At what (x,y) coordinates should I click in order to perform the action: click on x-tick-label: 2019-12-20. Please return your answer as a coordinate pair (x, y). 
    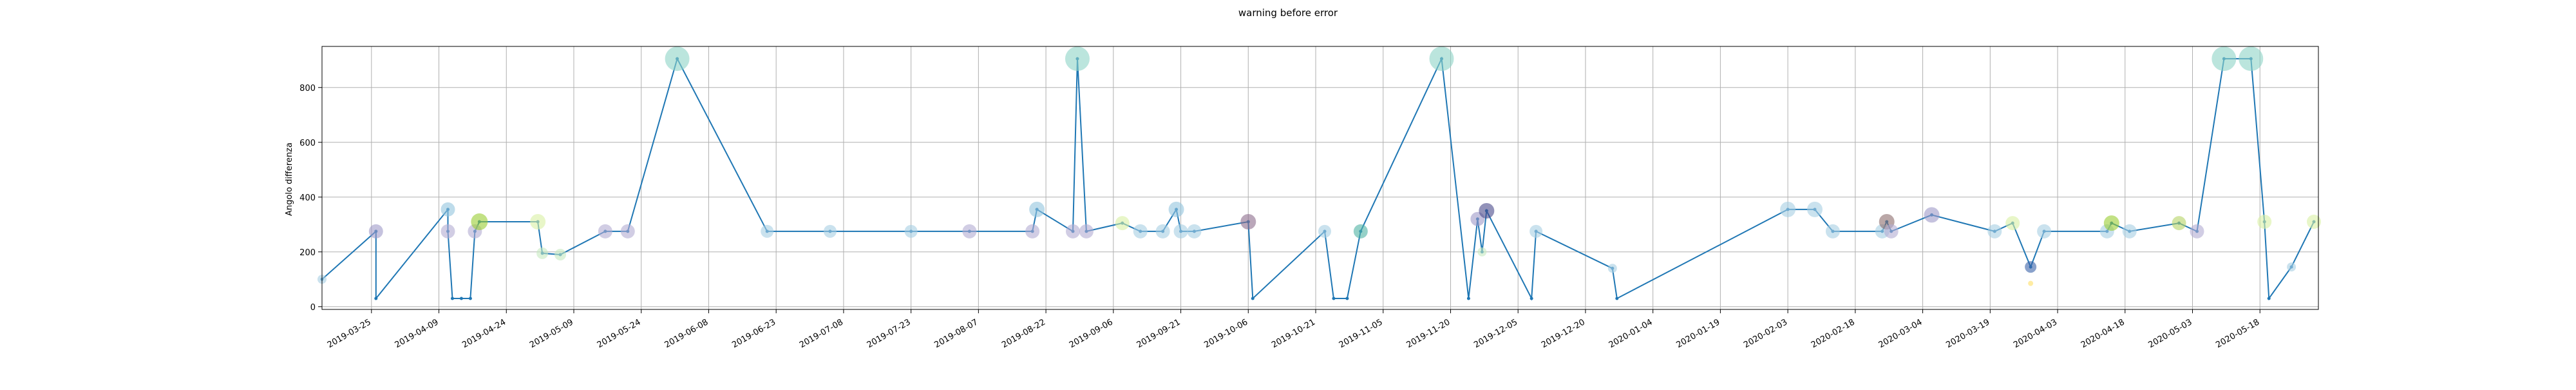
    Looking at the image, I should click on (1564, 333).